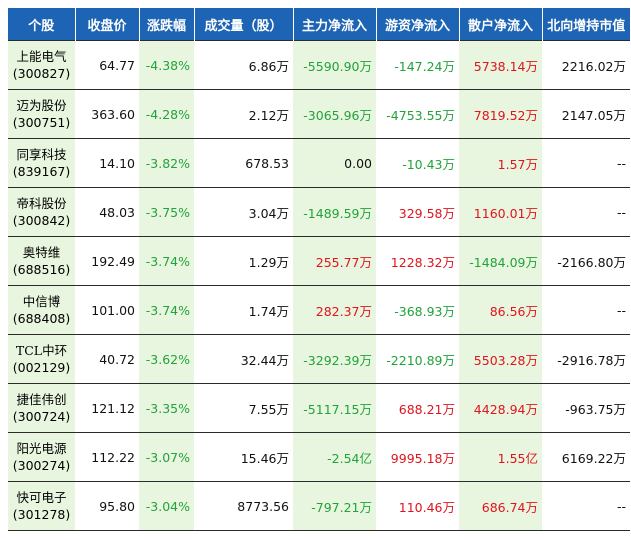 The width and height of the screenshot is (631, 540). What do you see at coordinates (41, 154) in the screenshot?
I see `stock-name: 同享科技` at bounding box center [41, 154].